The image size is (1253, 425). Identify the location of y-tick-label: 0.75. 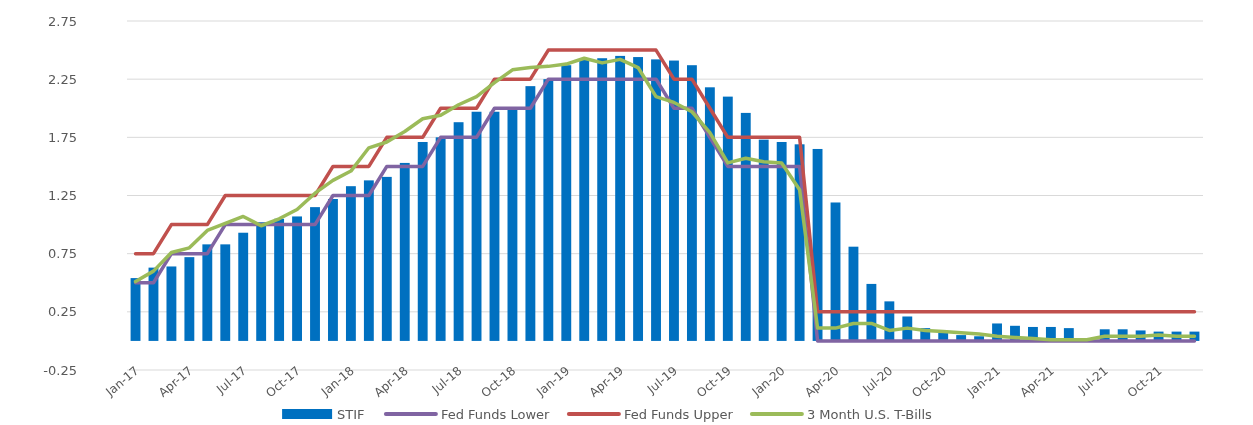
(62, 254).